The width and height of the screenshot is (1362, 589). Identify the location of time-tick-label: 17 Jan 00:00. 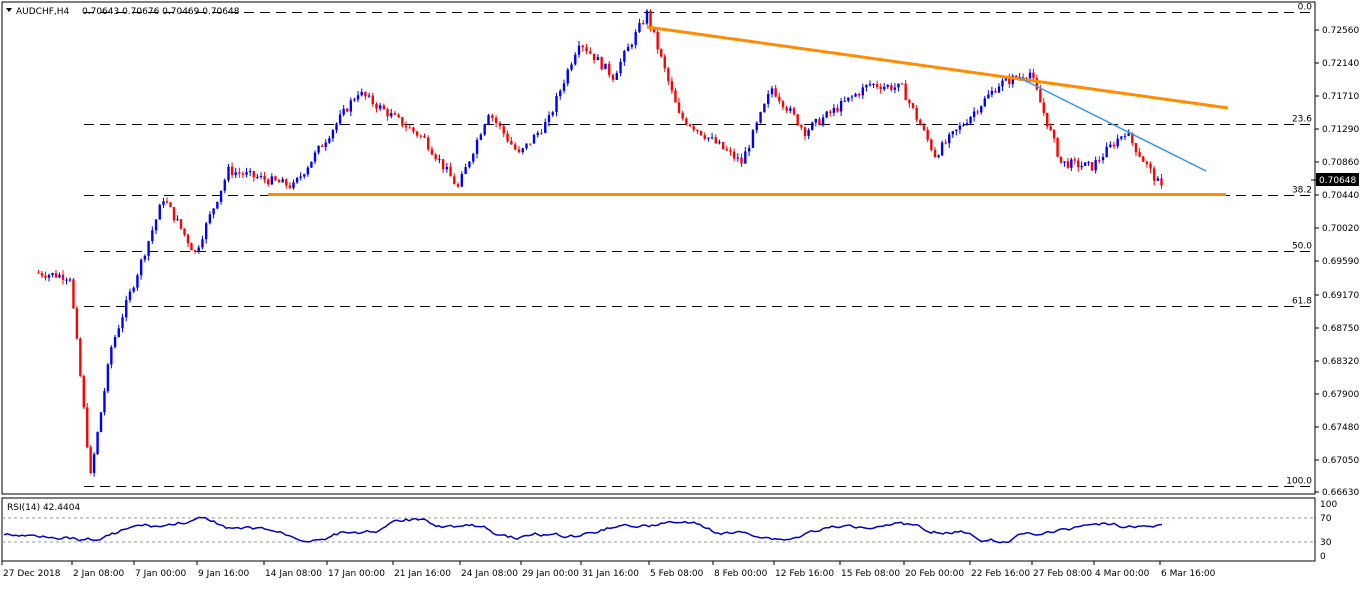
(356, 574).